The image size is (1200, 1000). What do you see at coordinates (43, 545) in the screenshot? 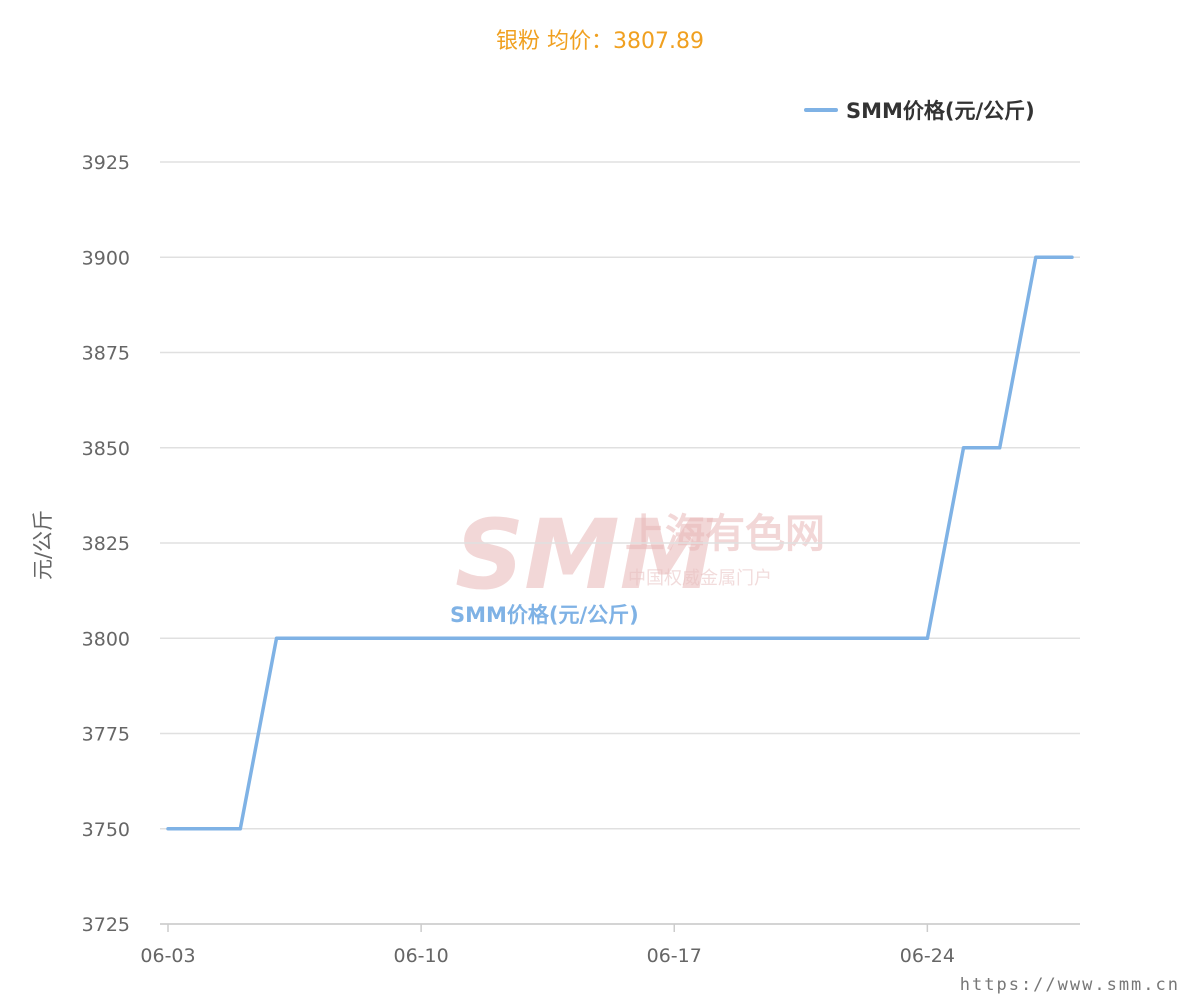
I see `y-axis-label: 元/公斤` at bounding box center [43, 545].